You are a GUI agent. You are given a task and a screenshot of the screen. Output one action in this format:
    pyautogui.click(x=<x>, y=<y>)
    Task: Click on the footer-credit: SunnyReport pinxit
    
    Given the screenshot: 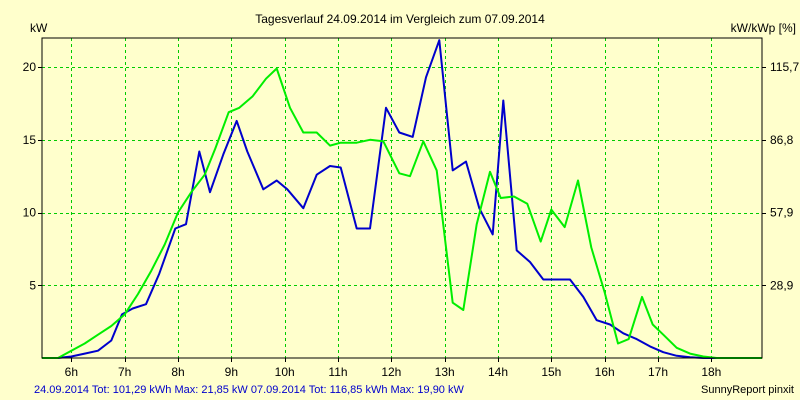 What is the action you would take?
    pyautogui.click(x=747, y=390)
    